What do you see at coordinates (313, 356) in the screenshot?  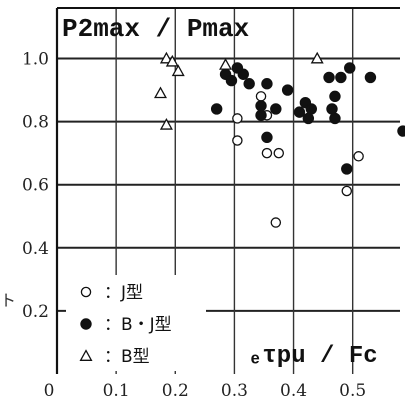 I see `x-axis-label: ₑτpu / Fc` at bounding box center [313, 356].